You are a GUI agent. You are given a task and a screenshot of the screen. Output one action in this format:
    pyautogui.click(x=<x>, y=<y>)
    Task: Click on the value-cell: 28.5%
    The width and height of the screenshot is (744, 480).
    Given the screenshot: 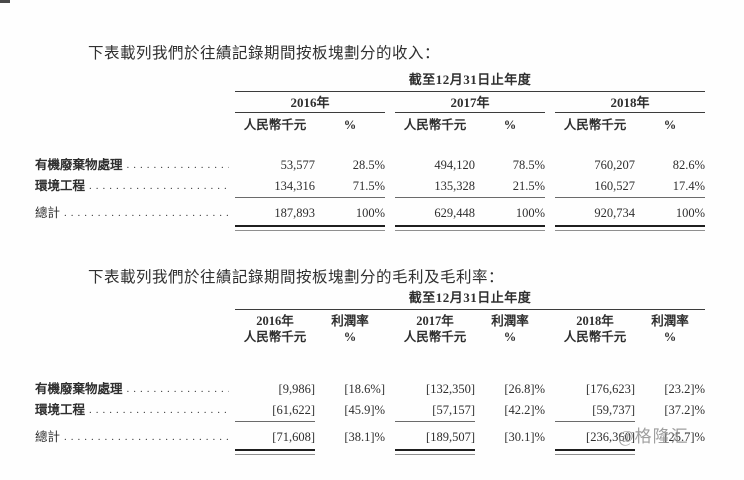 What is the action you would take?
    pyautogui.click(x=368, y=165)
    